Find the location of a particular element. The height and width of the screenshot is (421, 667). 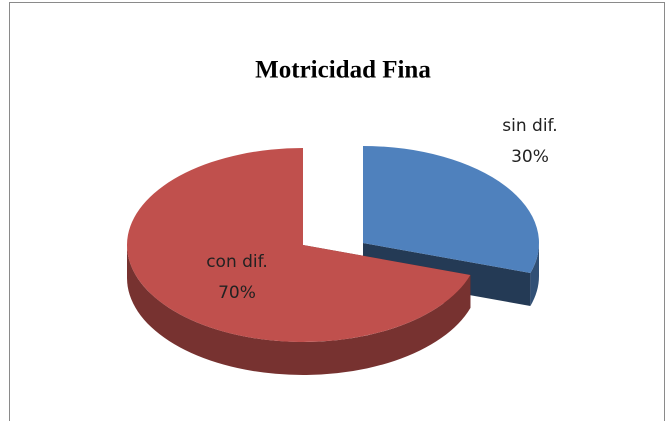

data-label-category: con dif. is located at coordinates (237, 262).